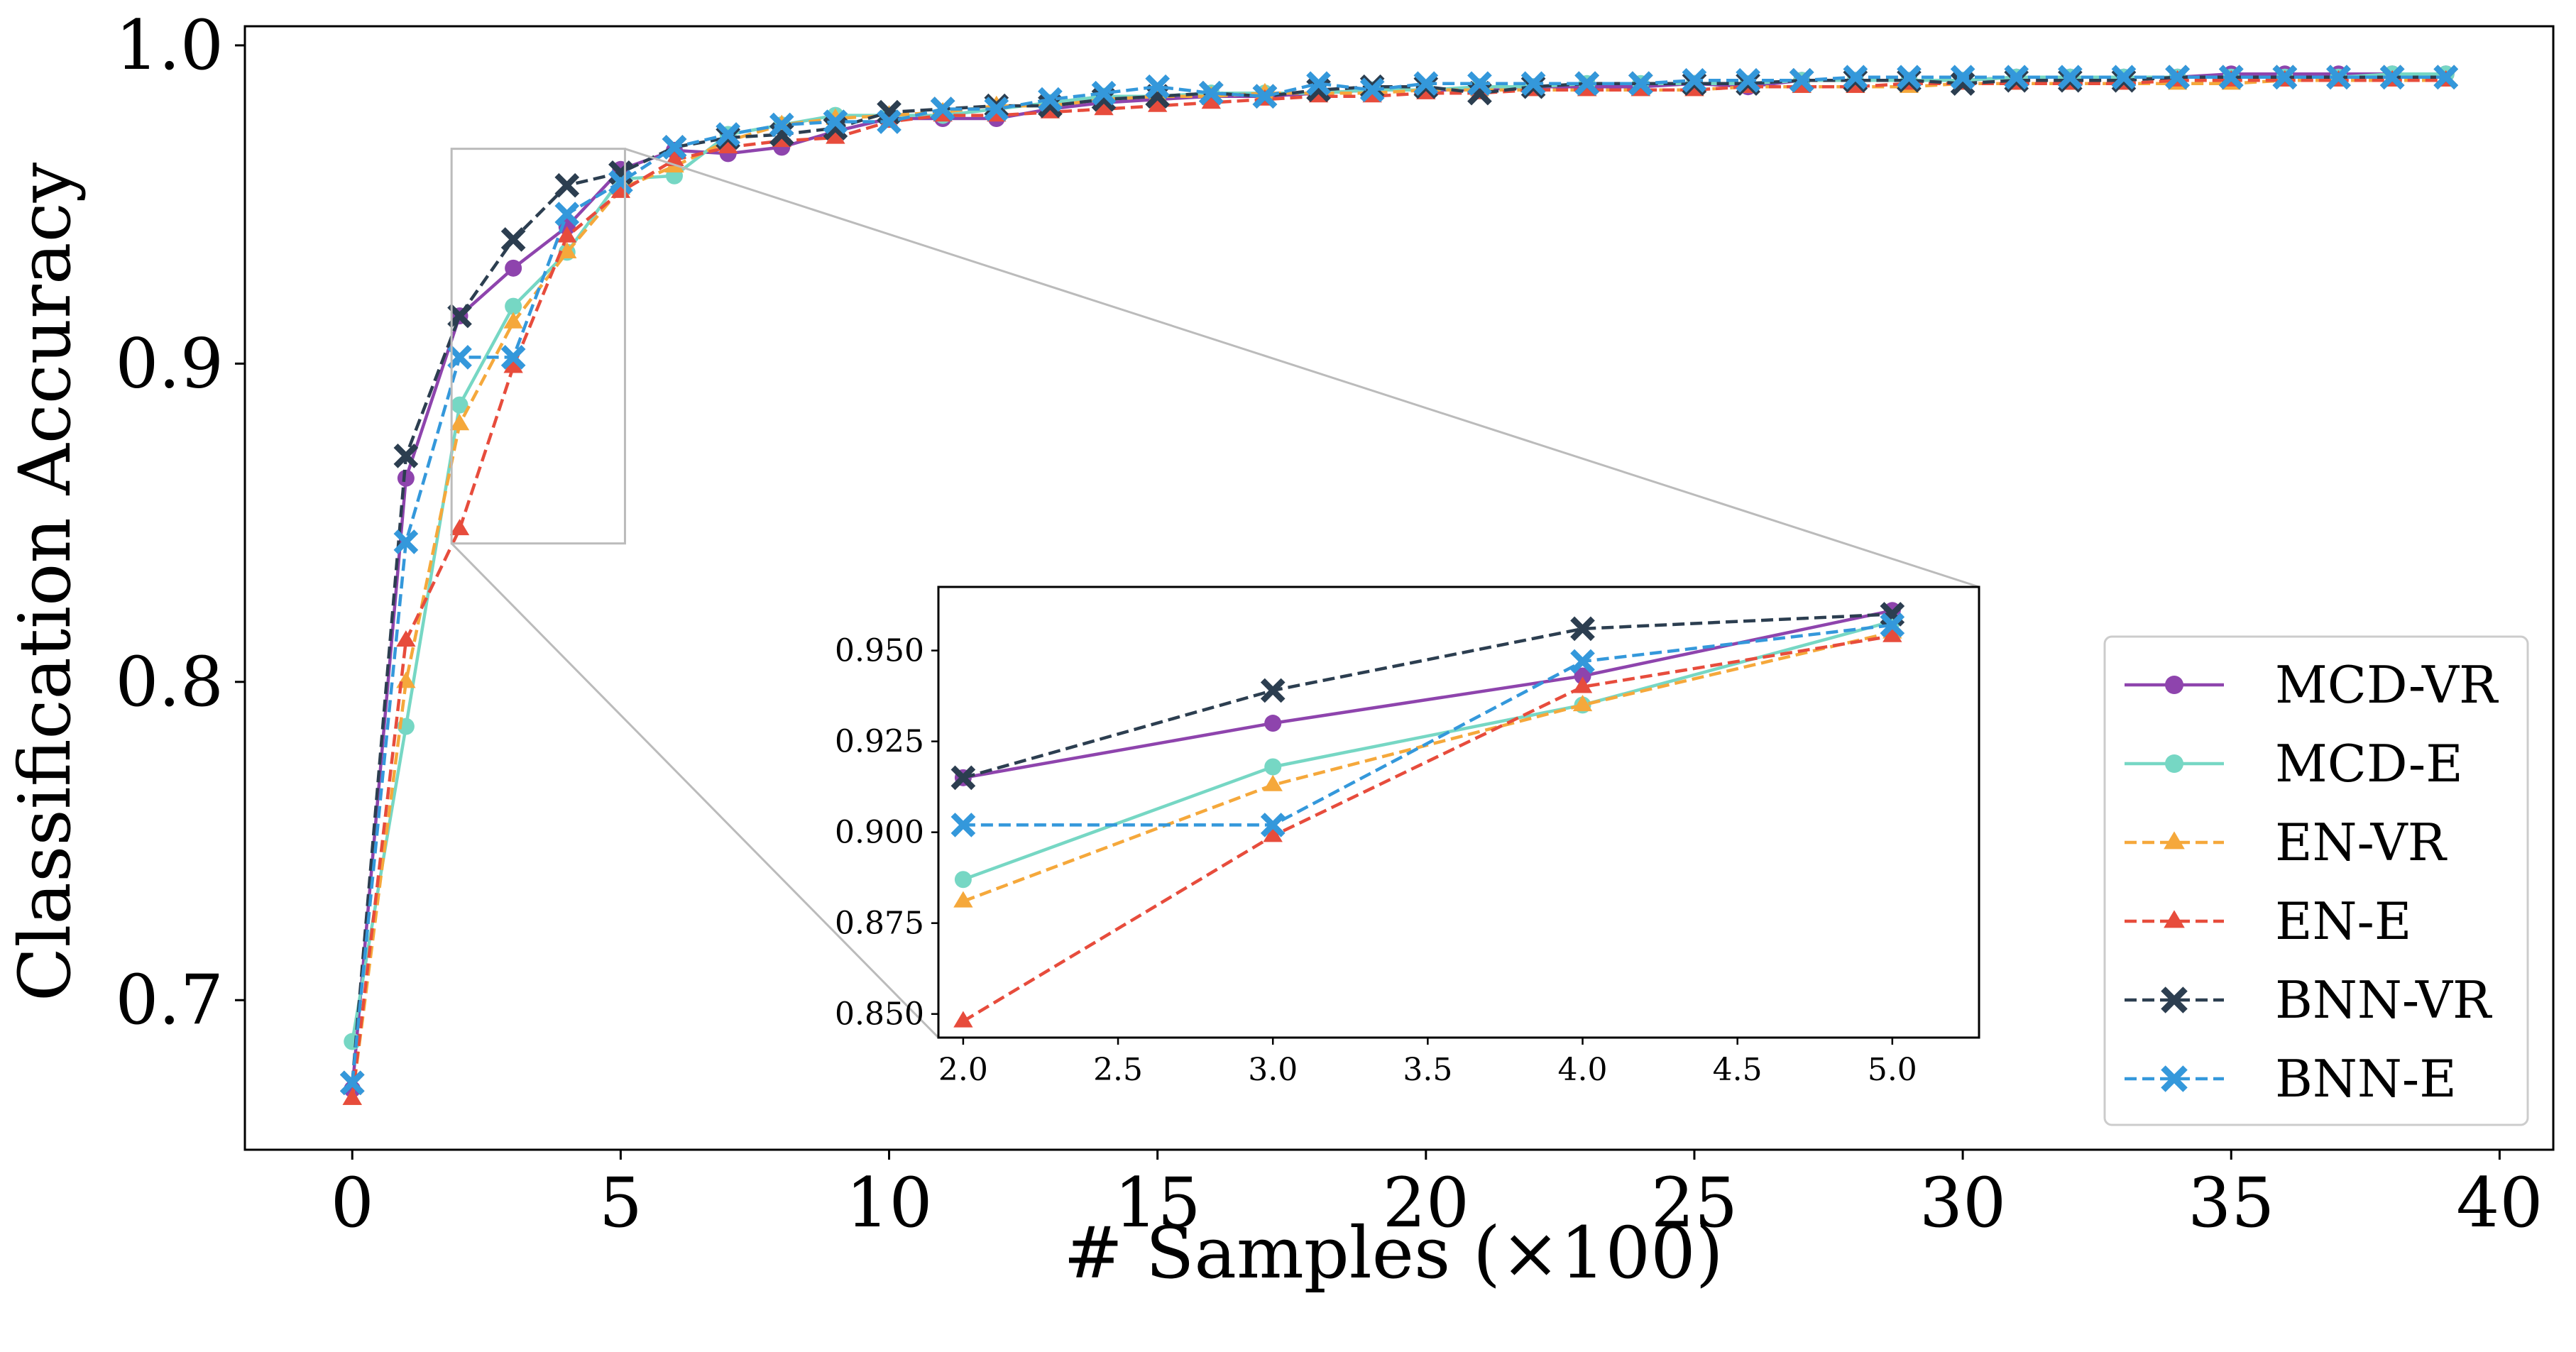 The width and height of the screenshot is (2576, 1352). What do you see at coordinates (169, 45) in the screenshot?
I see `y-tick-label: 1.0` at bounding box center [169, 45].